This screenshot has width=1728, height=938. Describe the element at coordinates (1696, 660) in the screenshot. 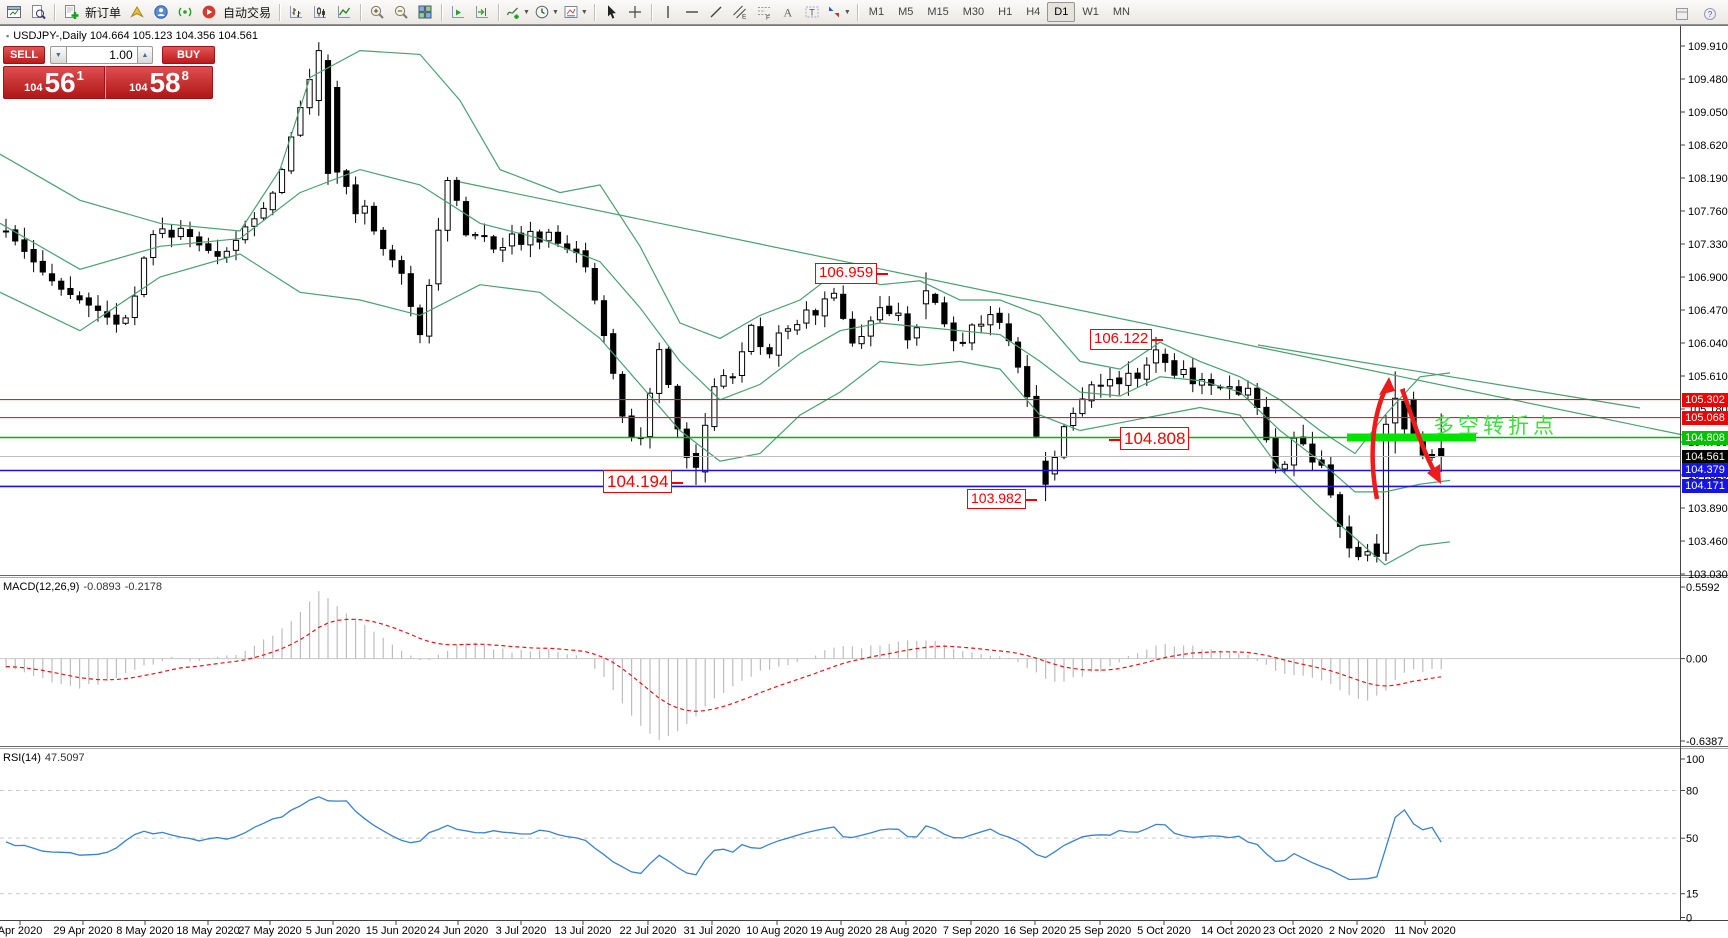

I see `svg-text: 0.00` at that location.